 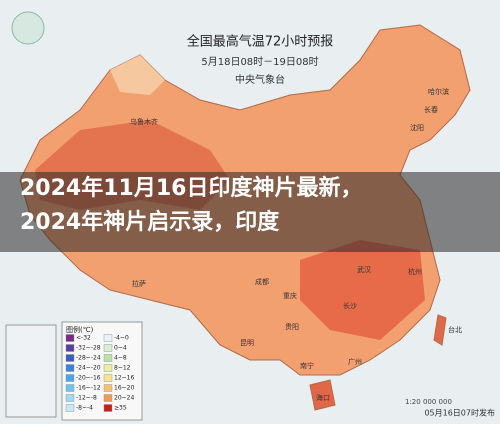 I want to click on south-sea-inset, so click(x=31, y=371).